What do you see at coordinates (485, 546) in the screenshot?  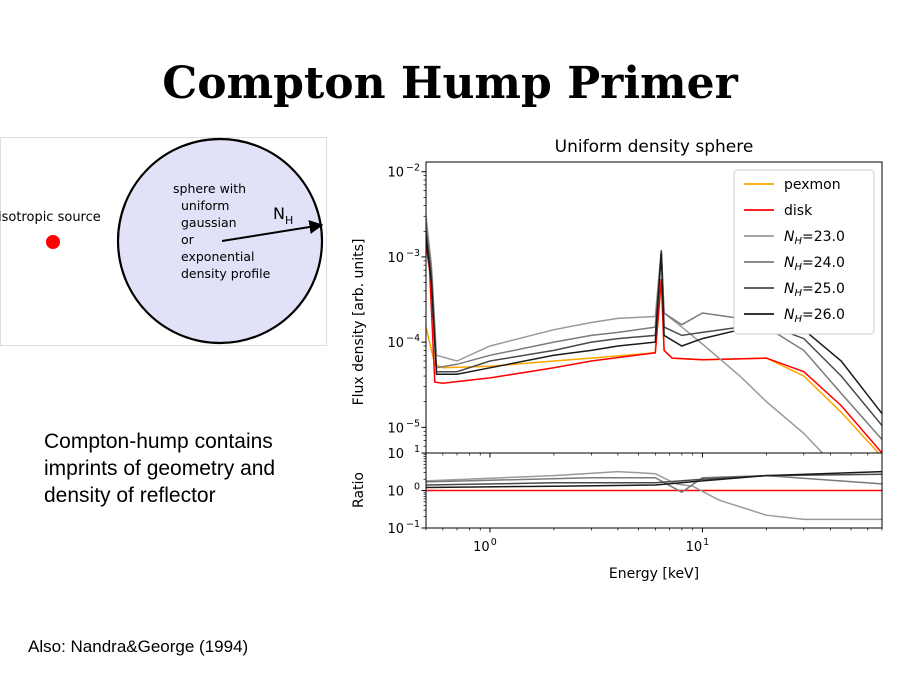 I see `x-tick-label: 100` at bounding box center [485, 546].